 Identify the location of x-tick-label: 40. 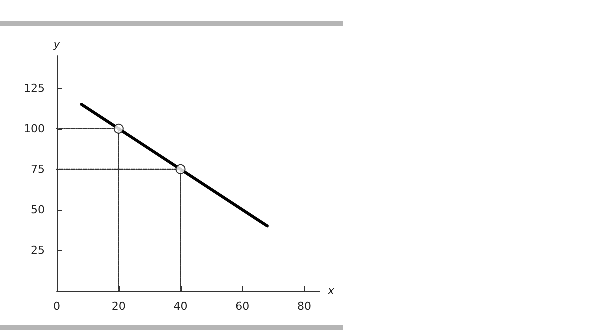
(181, 306).